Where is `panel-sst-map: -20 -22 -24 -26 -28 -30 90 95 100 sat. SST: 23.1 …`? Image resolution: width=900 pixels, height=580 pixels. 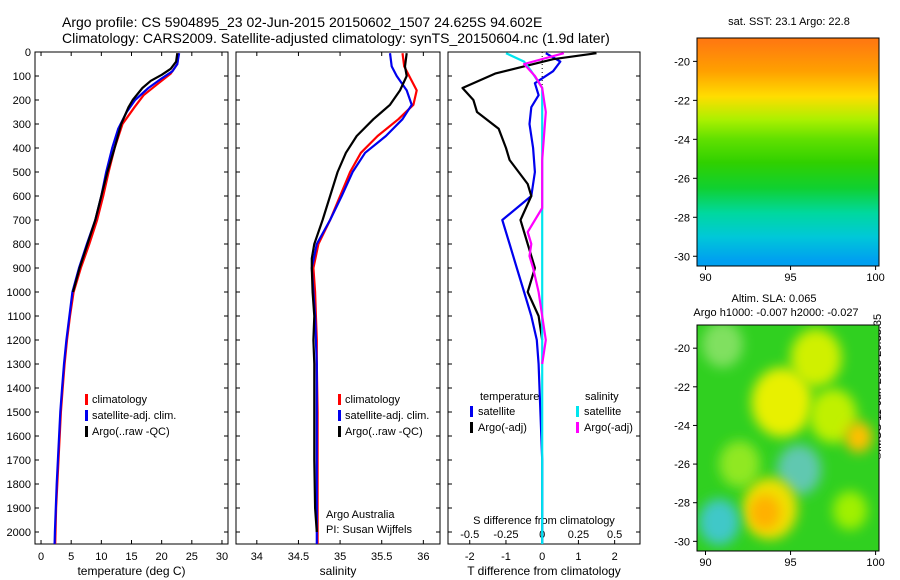 panel-sst-map: -20 -22 -24 -26 -28 -30 90 95 100 sat. SST: 23.1 … is located at coordinates (779, 150).